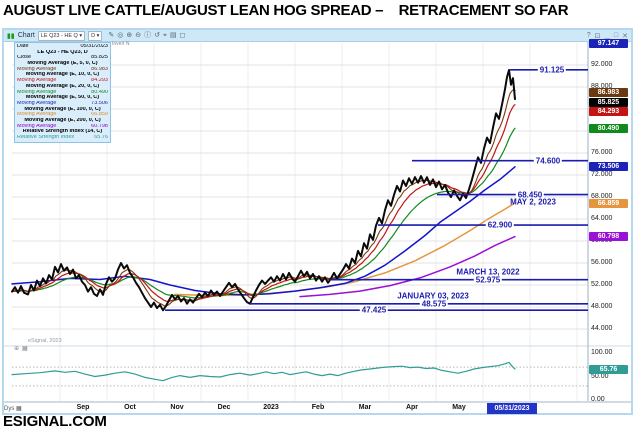 The width and height of the screenshot is (636, 430). Describe the element at coordinates (62, 98) in the screenshot. I see `legend-study-header: Moving Average (E, 50, 0, C)` at that location.